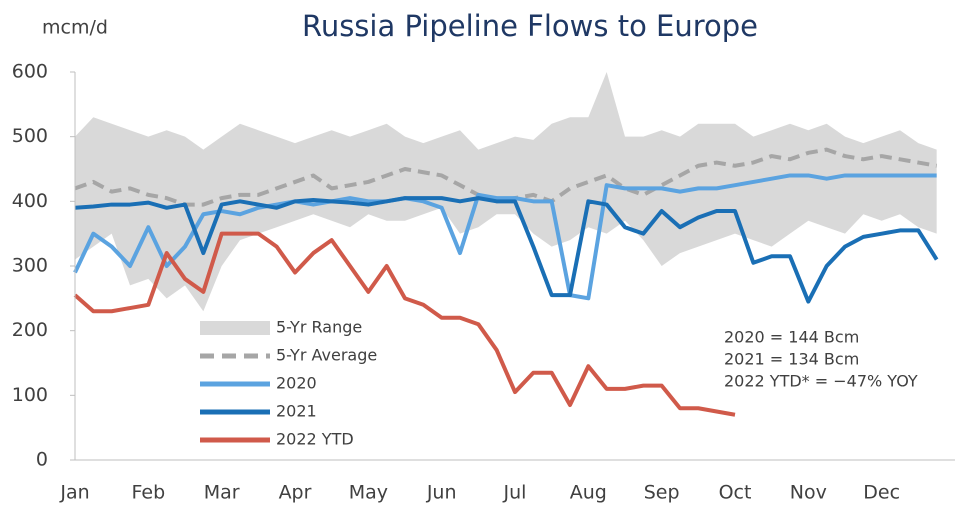  Describe the element at coordinates (295, 493) in the screenshot. I see `x-tick-label: Apr` at that location.